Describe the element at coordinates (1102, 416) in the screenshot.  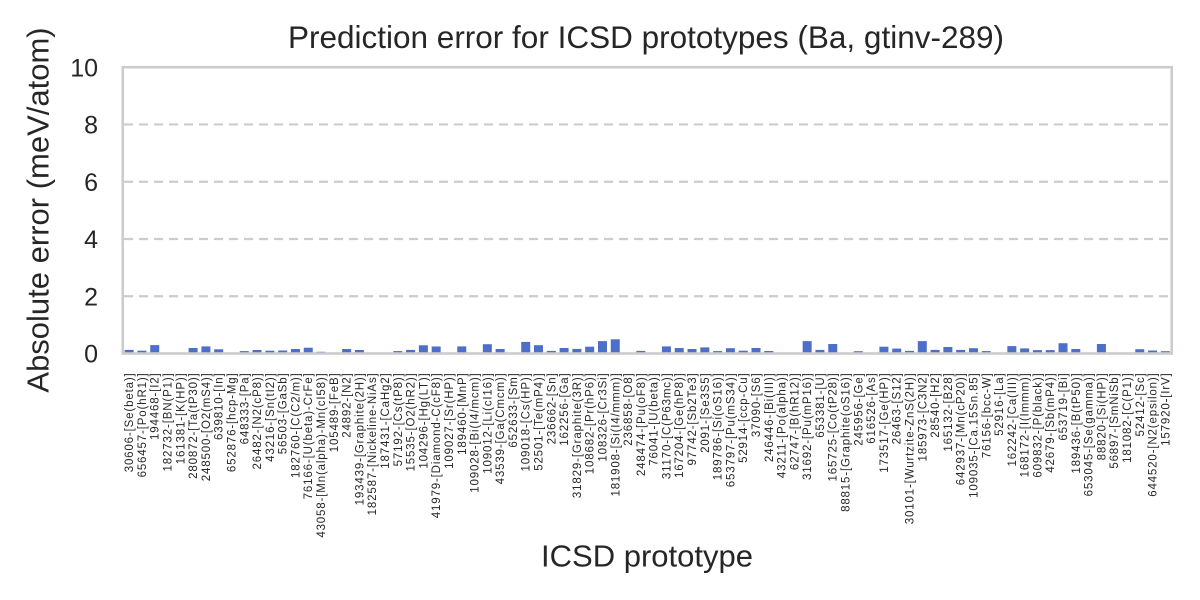
I see `svg-text: 88820-[Si(HP)]` at that location.